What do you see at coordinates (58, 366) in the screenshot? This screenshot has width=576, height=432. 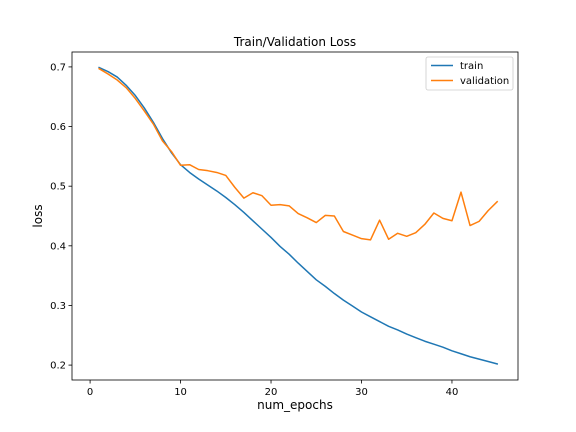 I see `y-tick-label: 0.2` at bounding box center [58, 366].